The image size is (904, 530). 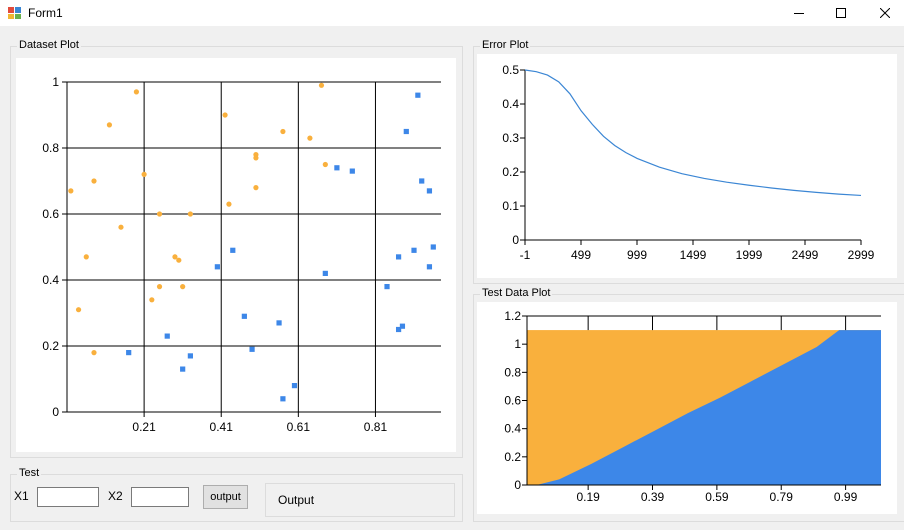 What do you see at coordinates (512, 457) in the screenshot?
I see `test-y-tick-label: 0.2` at bounding box center [512, 457].